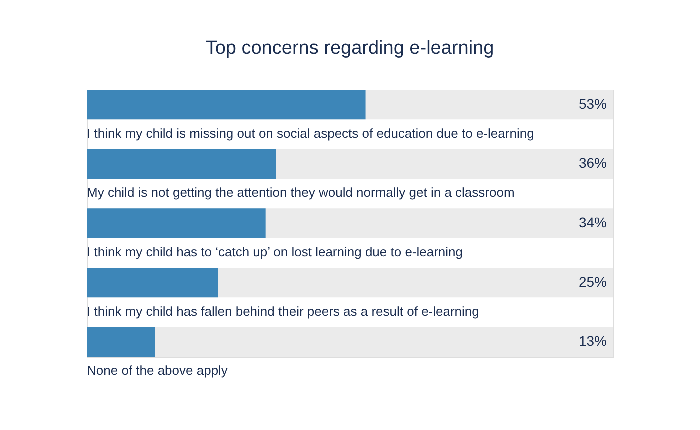 Image resolution: width=700 pixels, height=430 pixels. I want to click on chart-title: Top concerns regarding e-learning, so click(350, 48).